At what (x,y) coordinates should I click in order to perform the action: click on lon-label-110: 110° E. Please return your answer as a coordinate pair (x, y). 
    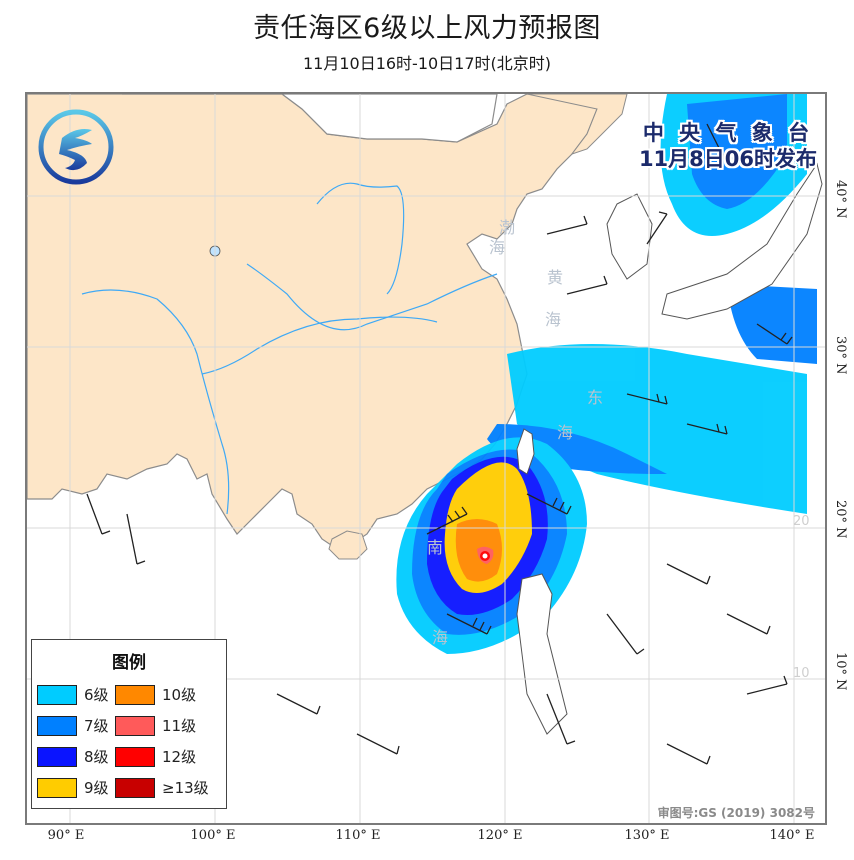
    Looking at the image, I should click on (358, 835).